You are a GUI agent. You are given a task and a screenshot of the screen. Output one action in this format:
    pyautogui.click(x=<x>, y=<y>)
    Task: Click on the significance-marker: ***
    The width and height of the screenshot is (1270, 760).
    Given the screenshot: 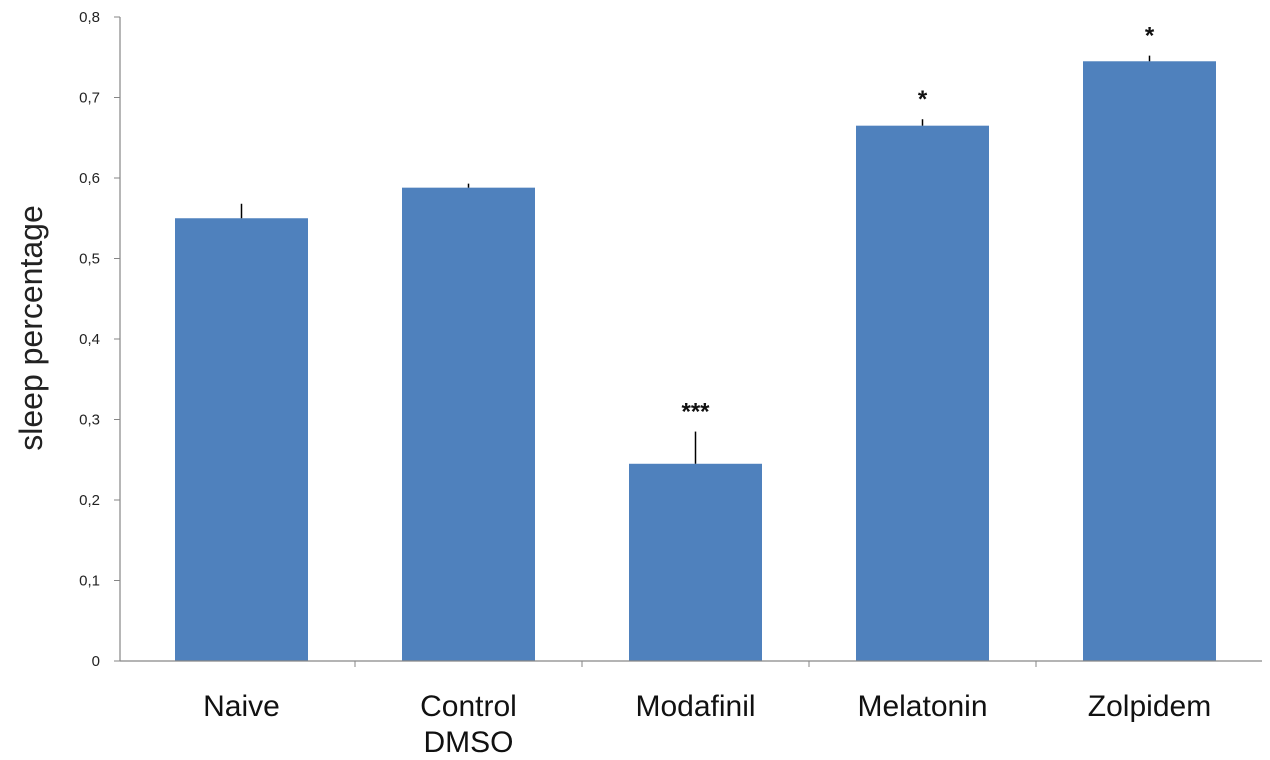 What is the action you would take?
    pyautogui.click(x=695, y=412)
    